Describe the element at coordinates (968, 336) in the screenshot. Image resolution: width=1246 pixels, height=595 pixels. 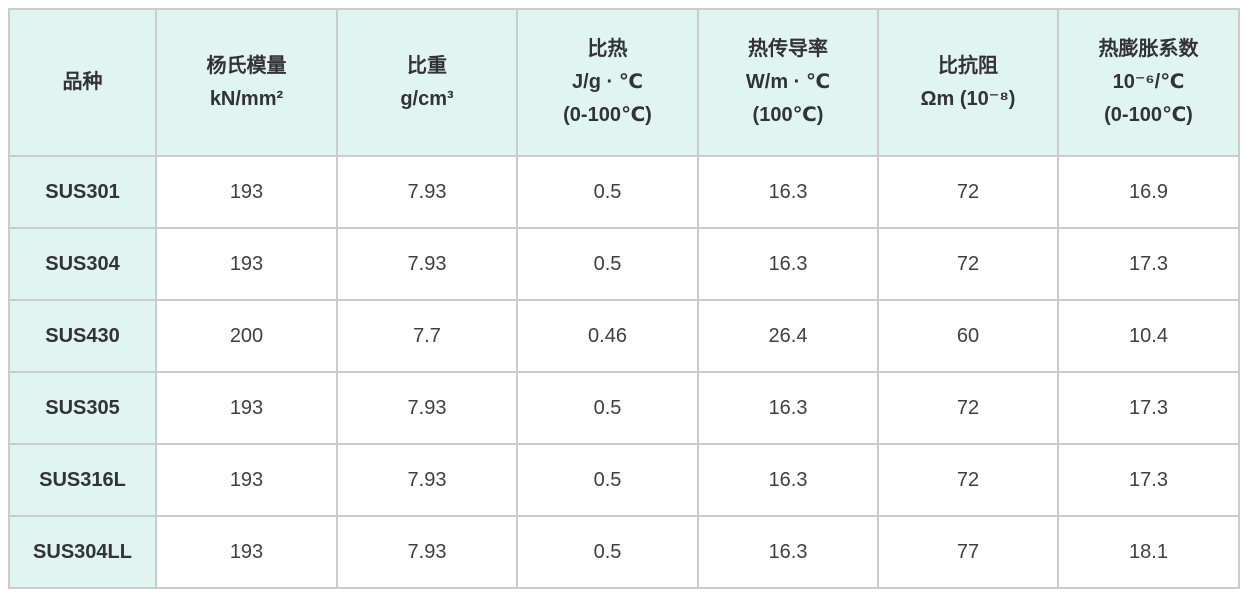
I see `cell-specific-resistance: 60` at that location.